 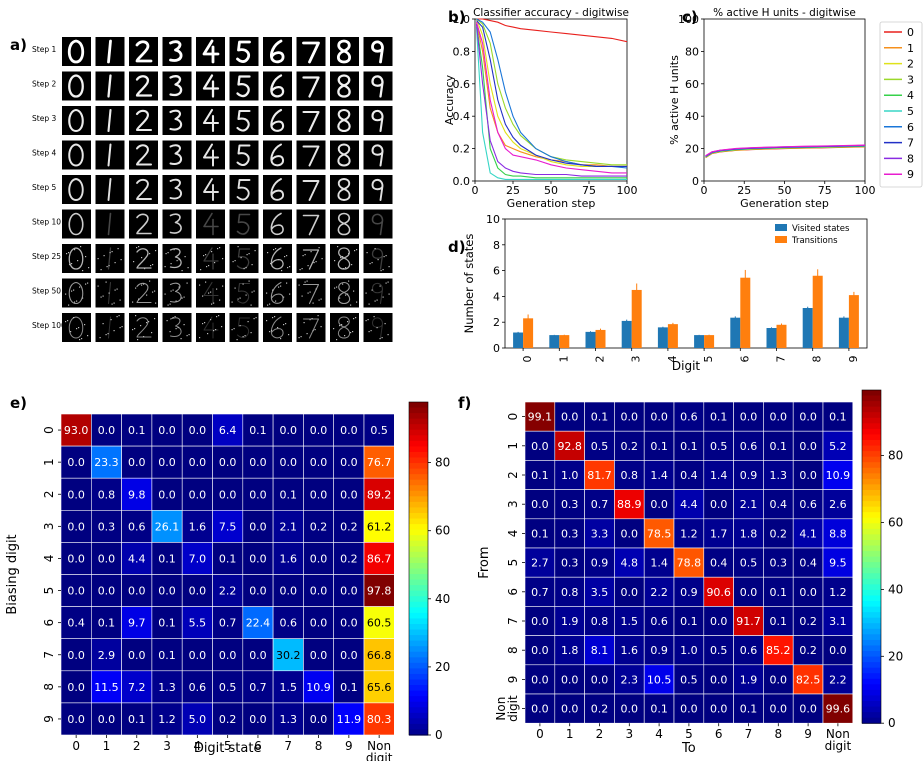 I want to click on bias-heatmap-cell-value: 97.8, so click(x=379, y=591).